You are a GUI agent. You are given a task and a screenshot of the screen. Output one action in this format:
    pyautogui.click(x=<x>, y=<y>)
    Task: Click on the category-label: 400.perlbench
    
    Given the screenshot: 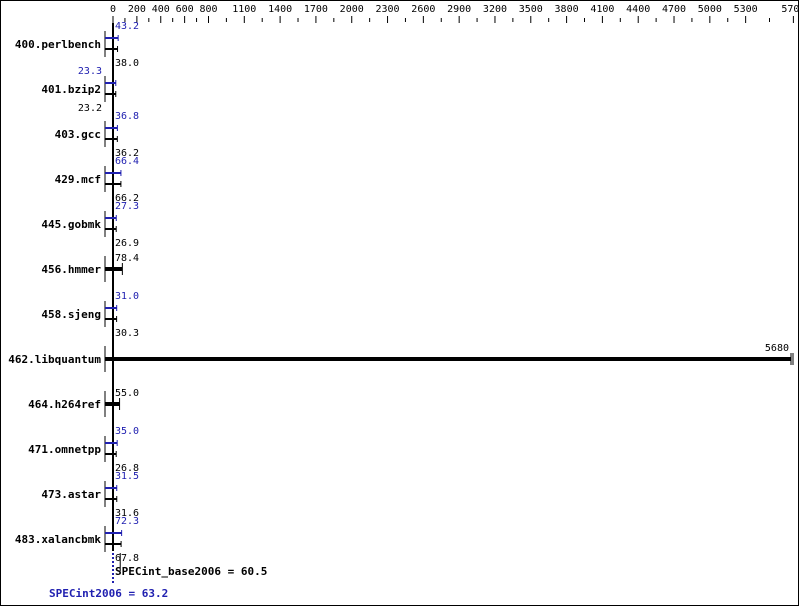 What is the action you would take?
    pyautogui.click(x=58, y=44)
    